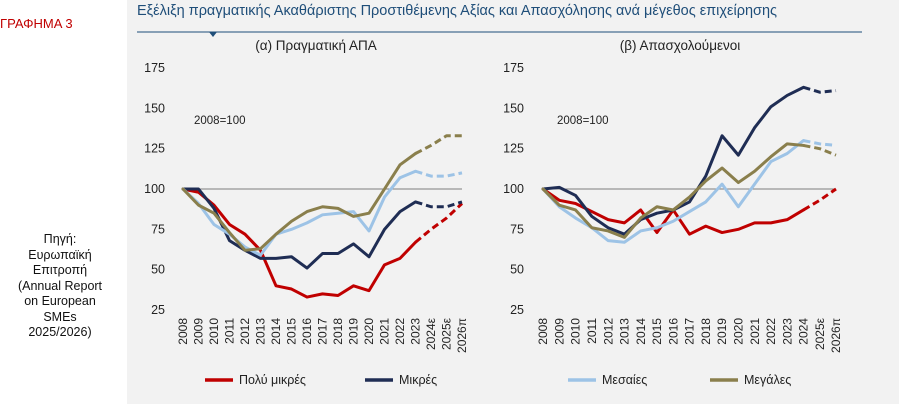  What do you see at coordinates (60, 270) in the screenshot?
I see `source-line: Επιτροπή` at bounding box center [60, 270].